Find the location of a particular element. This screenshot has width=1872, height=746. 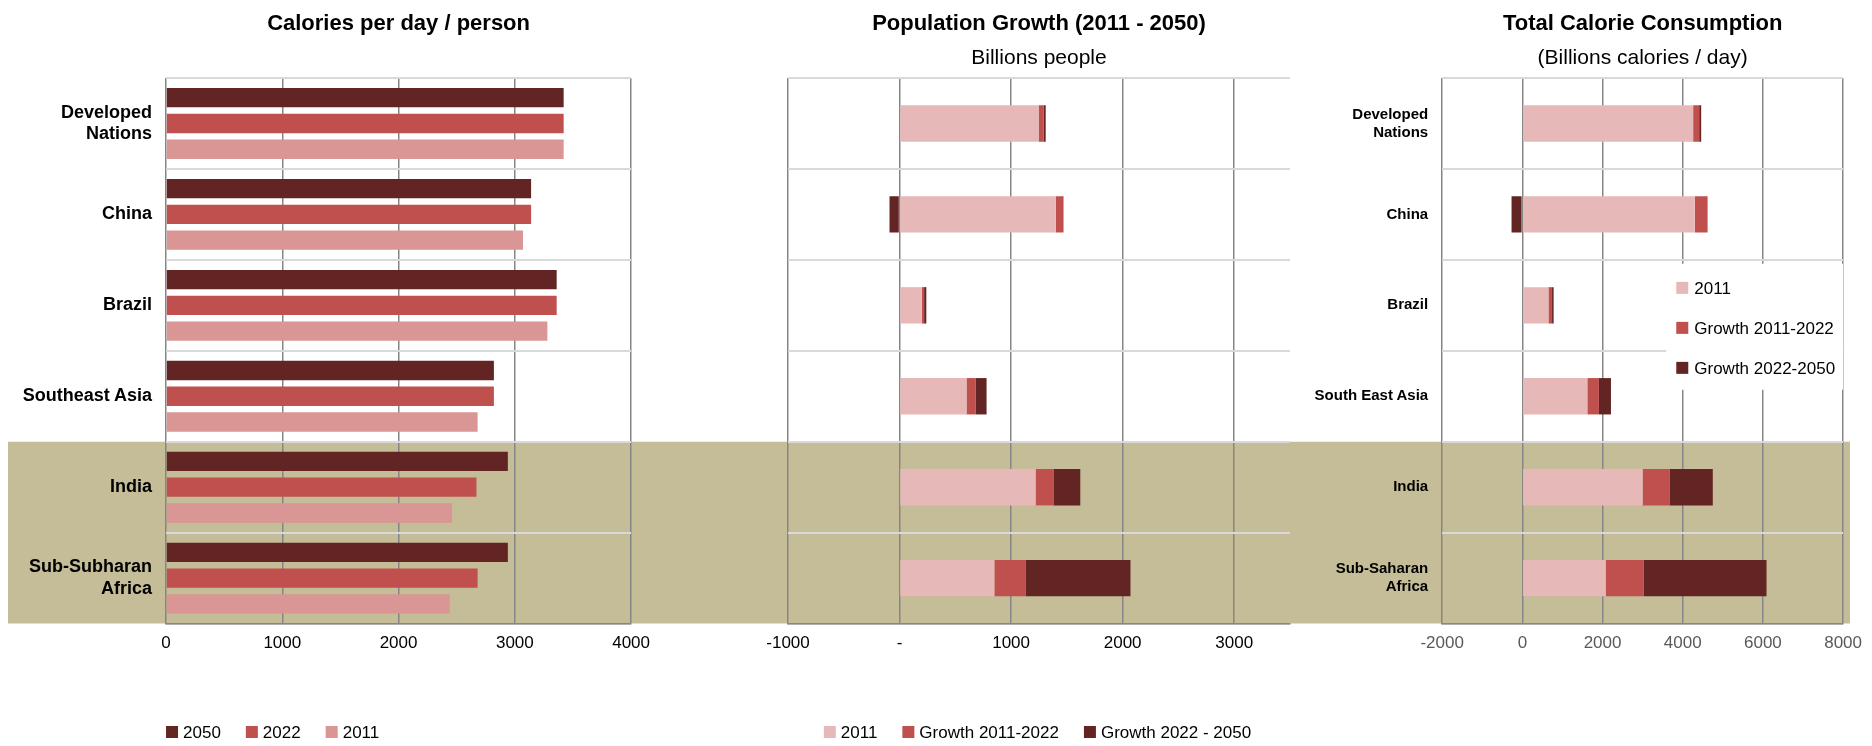

y-tick-label: South East Asia is located at coordinates (1371, 395).